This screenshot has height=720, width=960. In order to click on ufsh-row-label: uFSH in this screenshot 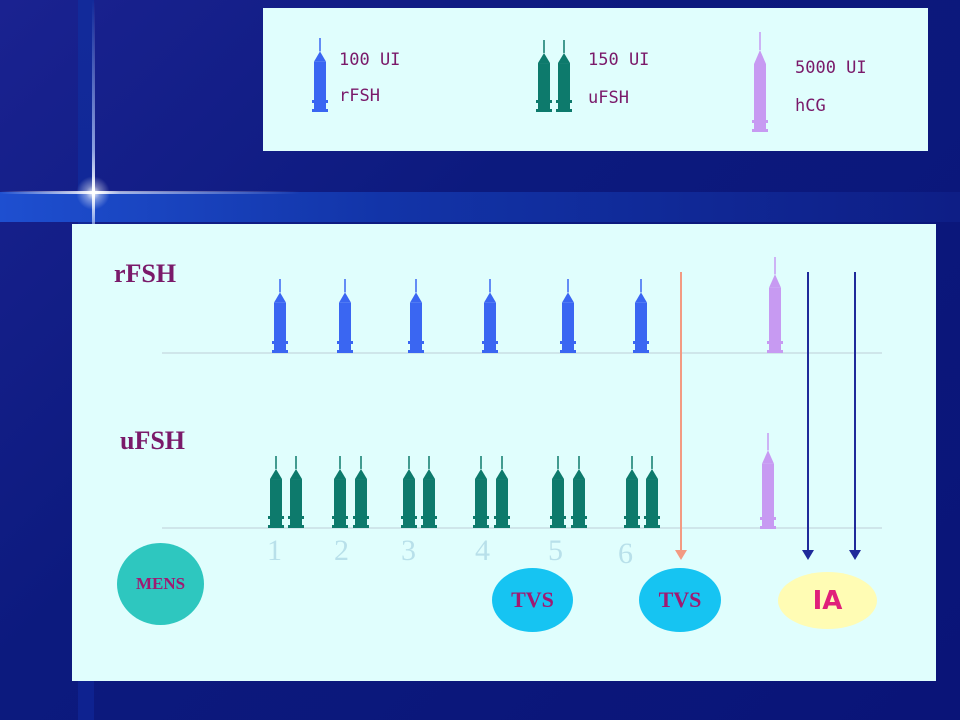, I will do `click(153, 440)`.